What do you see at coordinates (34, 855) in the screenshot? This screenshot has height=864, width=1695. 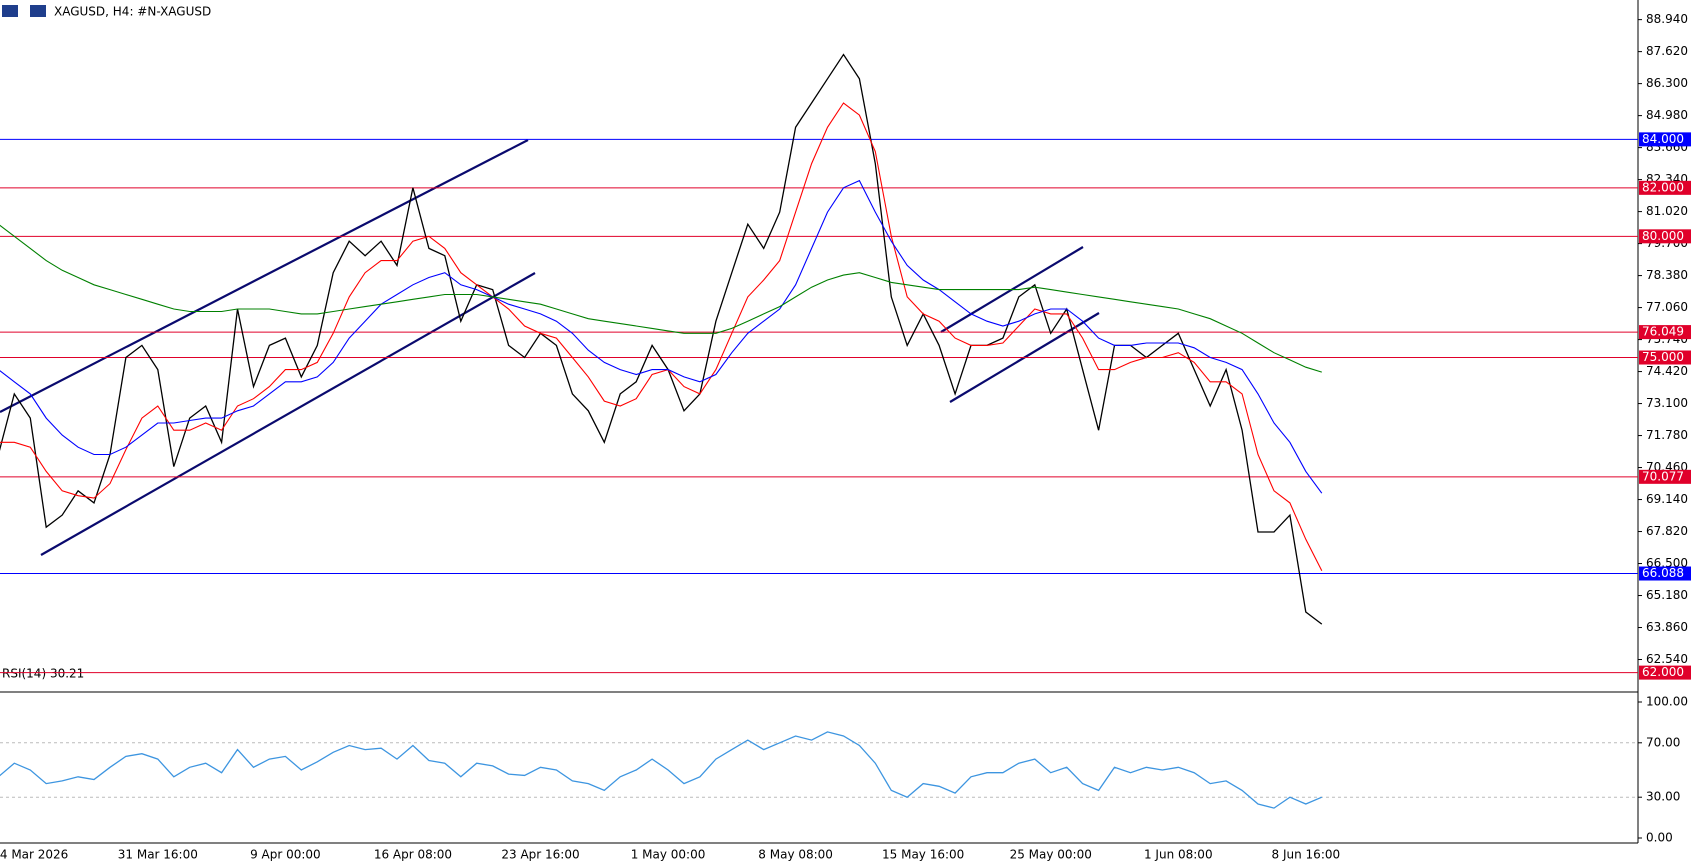 I see `x-tick-label: 24 Mar 2026` at bounding box center [34, 855].